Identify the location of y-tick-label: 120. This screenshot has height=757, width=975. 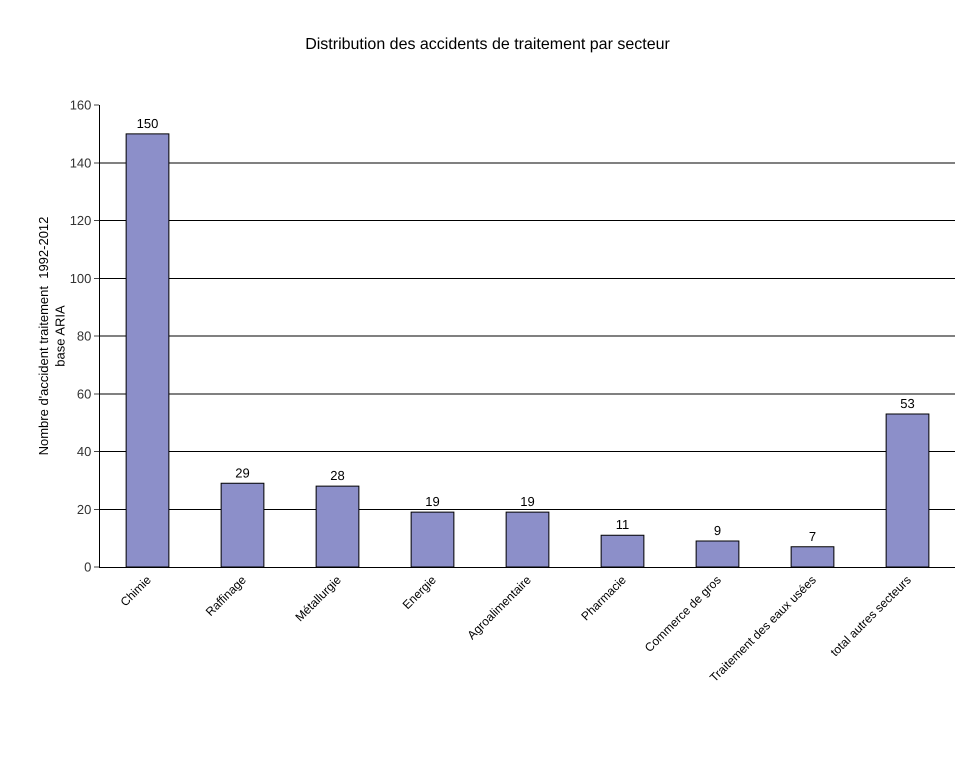
(81, 220).